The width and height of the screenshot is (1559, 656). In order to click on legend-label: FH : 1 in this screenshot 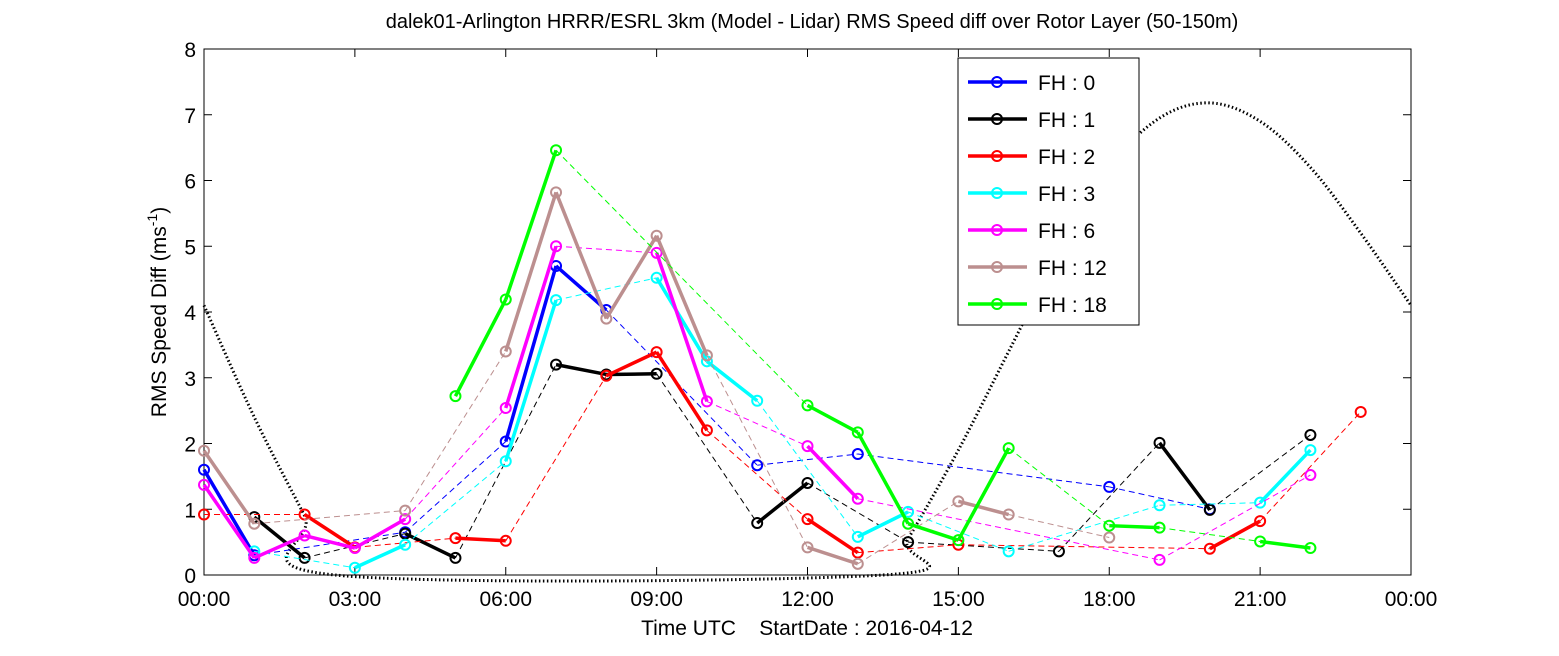, I will do `click(1066, 120)`.